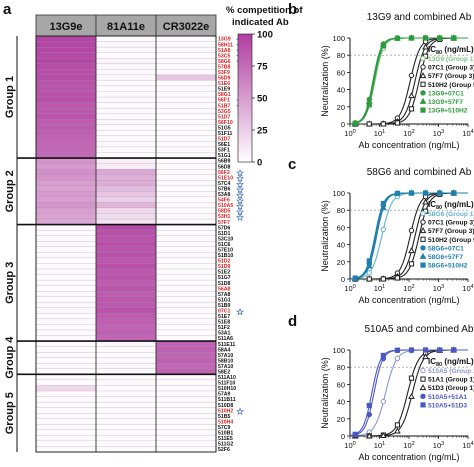 The width and height of the screenshot is (474, 467). Describe the element at coordinates (224, 195) in the screenshot. I see `row-label: 53A8` at that location.